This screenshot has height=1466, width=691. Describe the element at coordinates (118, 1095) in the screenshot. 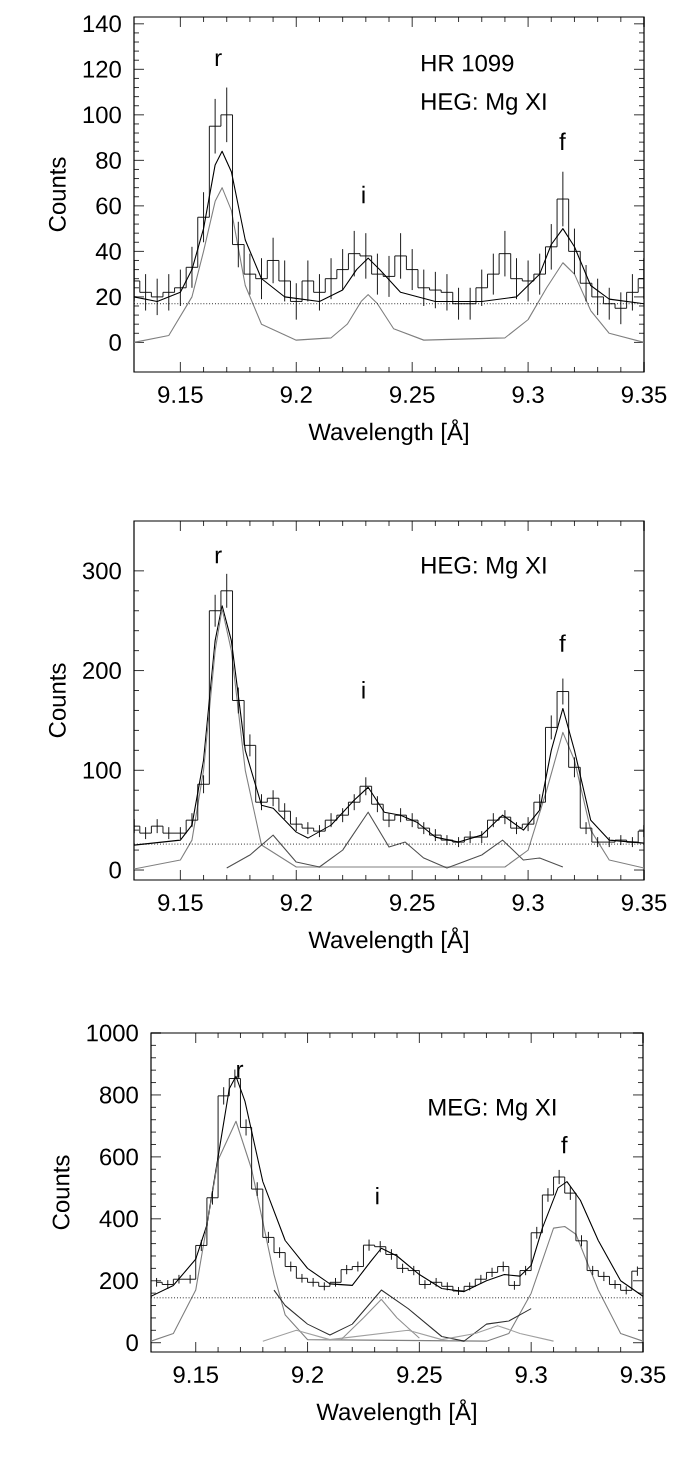

I see `y-tick-label: 800` at that location.